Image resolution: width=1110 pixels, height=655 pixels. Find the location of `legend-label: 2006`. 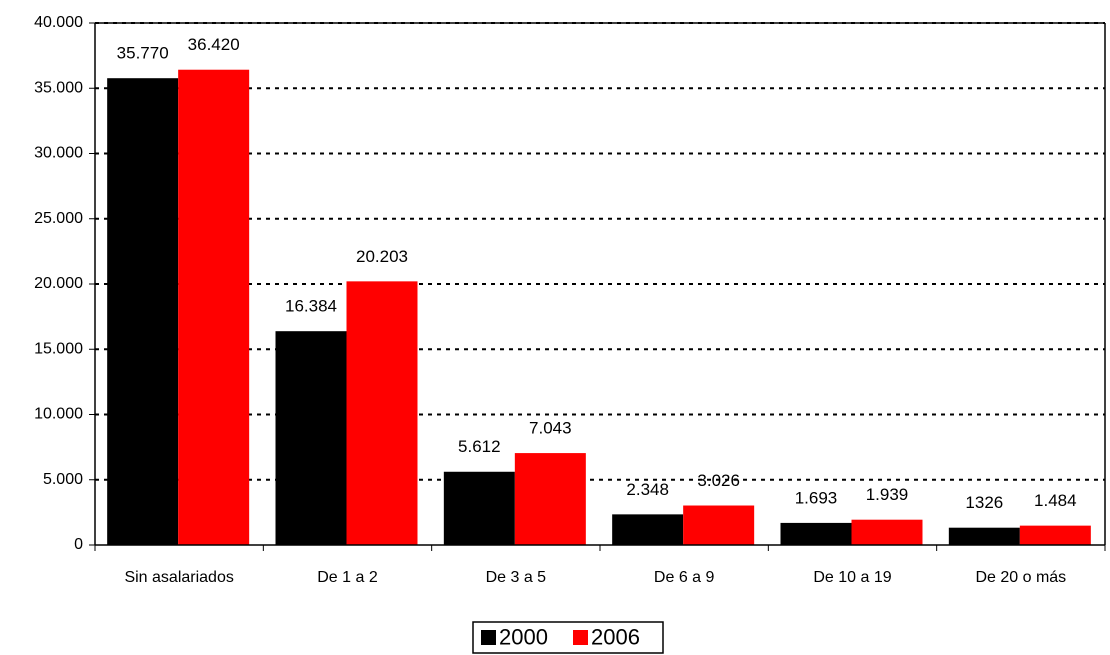

legend-label: 2006 is located at coordinates (615, 636).